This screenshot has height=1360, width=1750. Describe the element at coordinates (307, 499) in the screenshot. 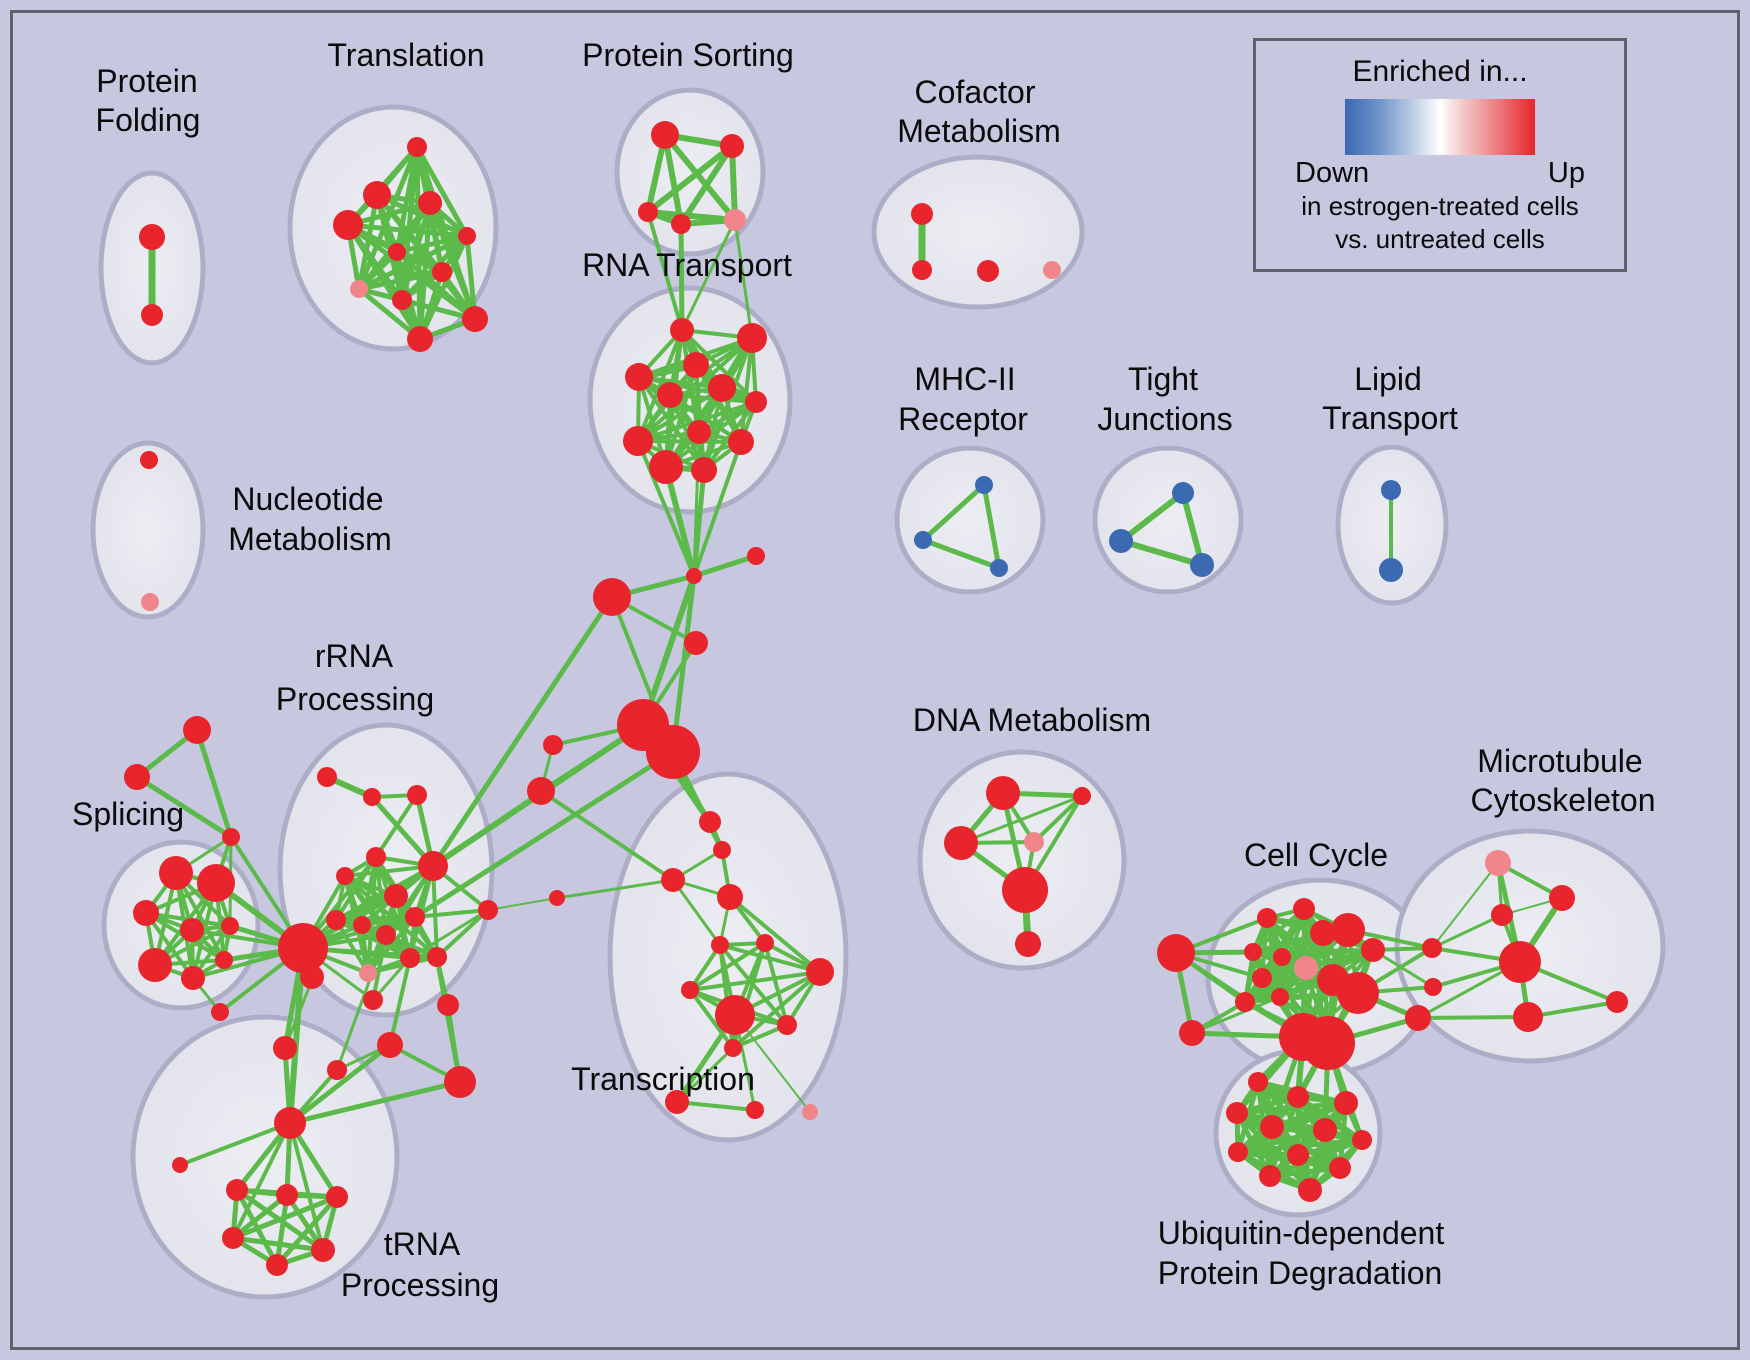

I see `cluster-label-nucleotide-metabolism: Nucleotide` at that location.